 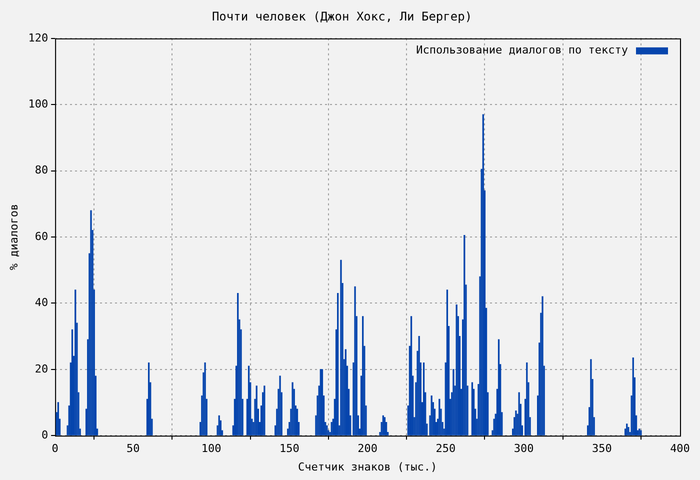 What do you see at coordinates (446, 449) in the screenshot?
I see `x-tick-label: 250` at bounding box center [446, 449].